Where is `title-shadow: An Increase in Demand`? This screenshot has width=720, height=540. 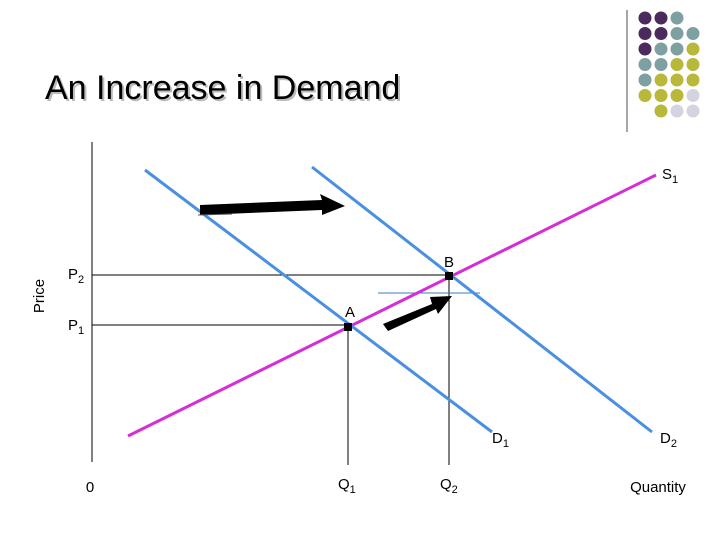
title-shadow: An Increase in Demand is located at coordinates (224, 90).